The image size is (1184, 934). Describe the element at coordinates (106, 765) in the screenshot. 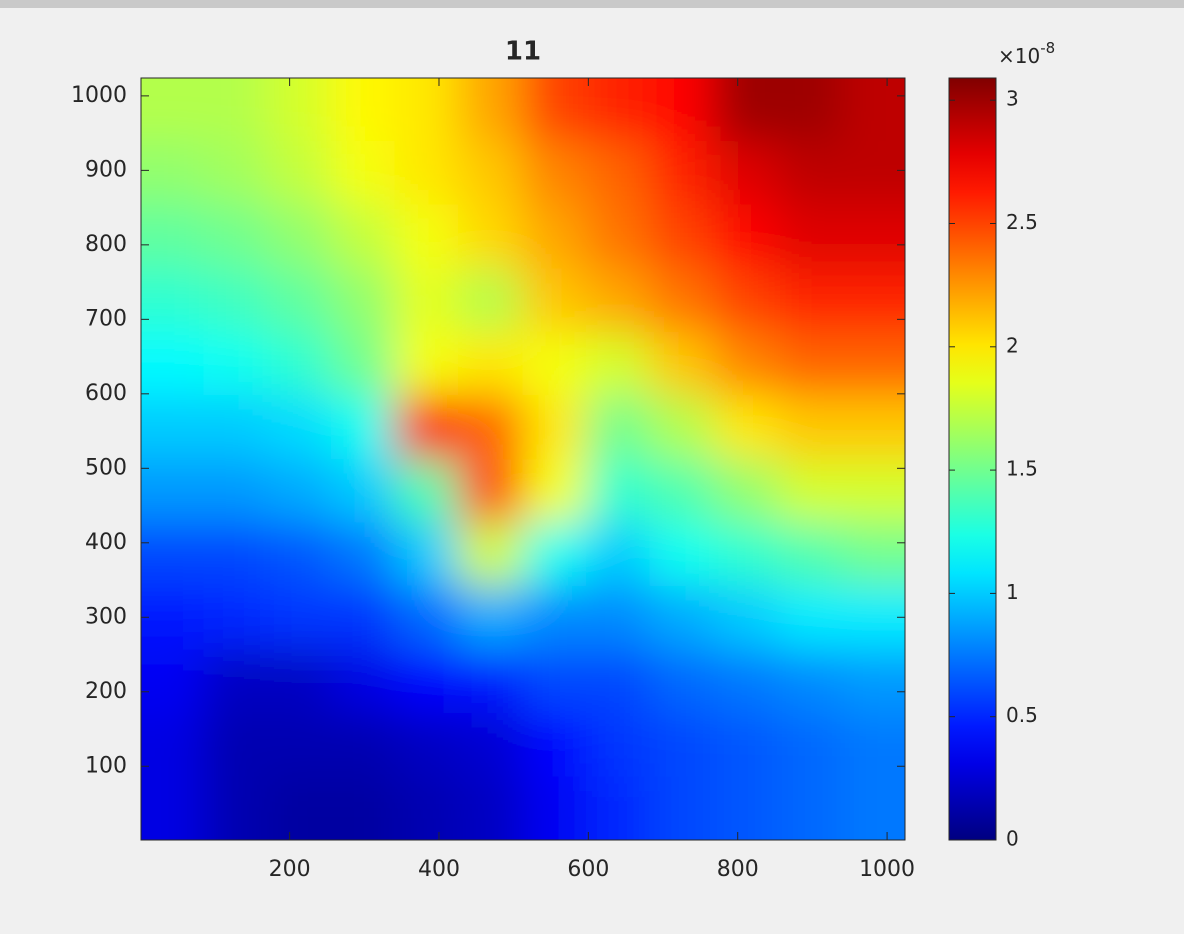

I see `y-tick-label: 100` at that location.